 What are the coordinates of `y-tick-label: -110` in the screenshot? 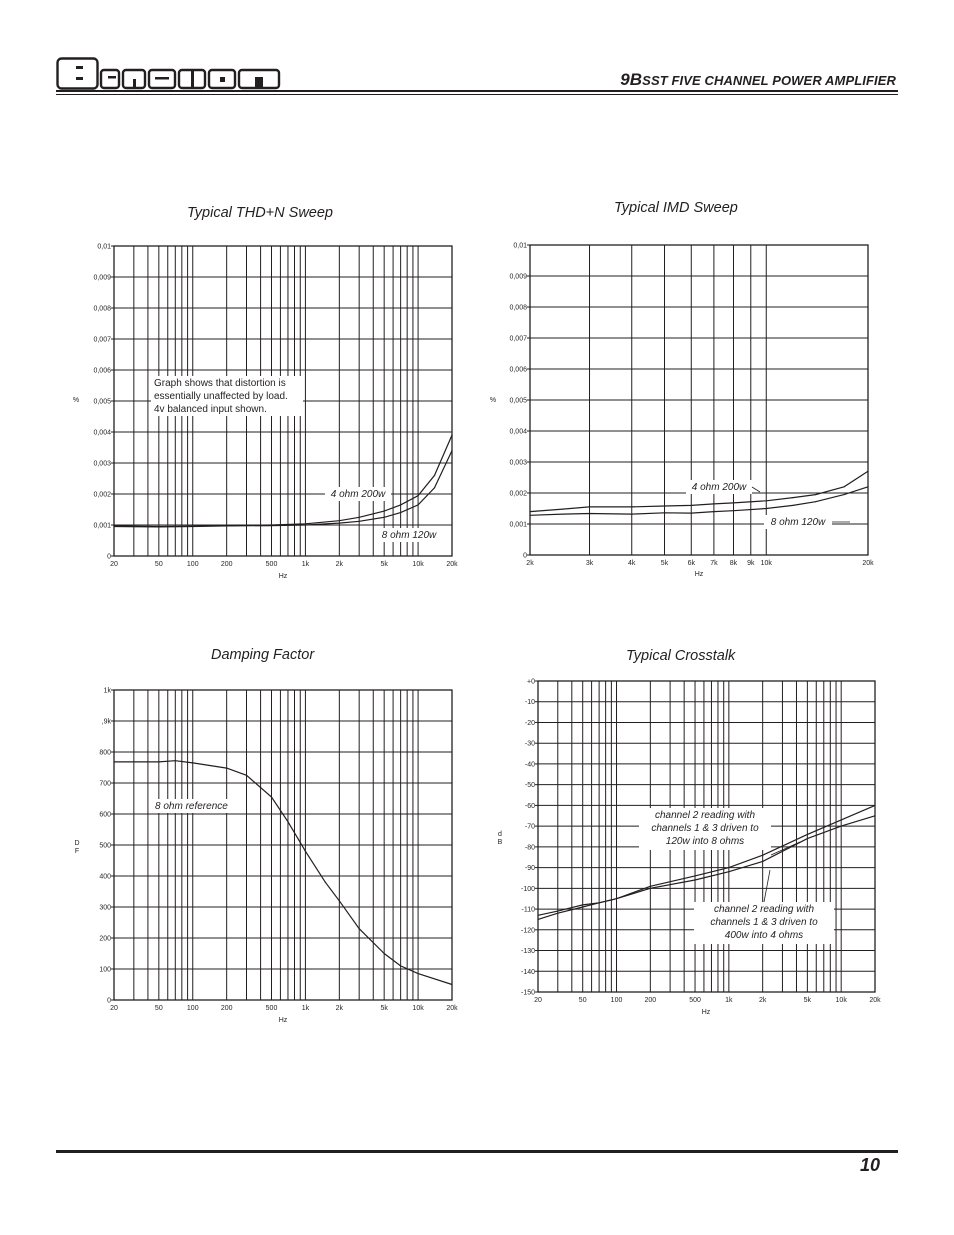 It's located at (529, 910).